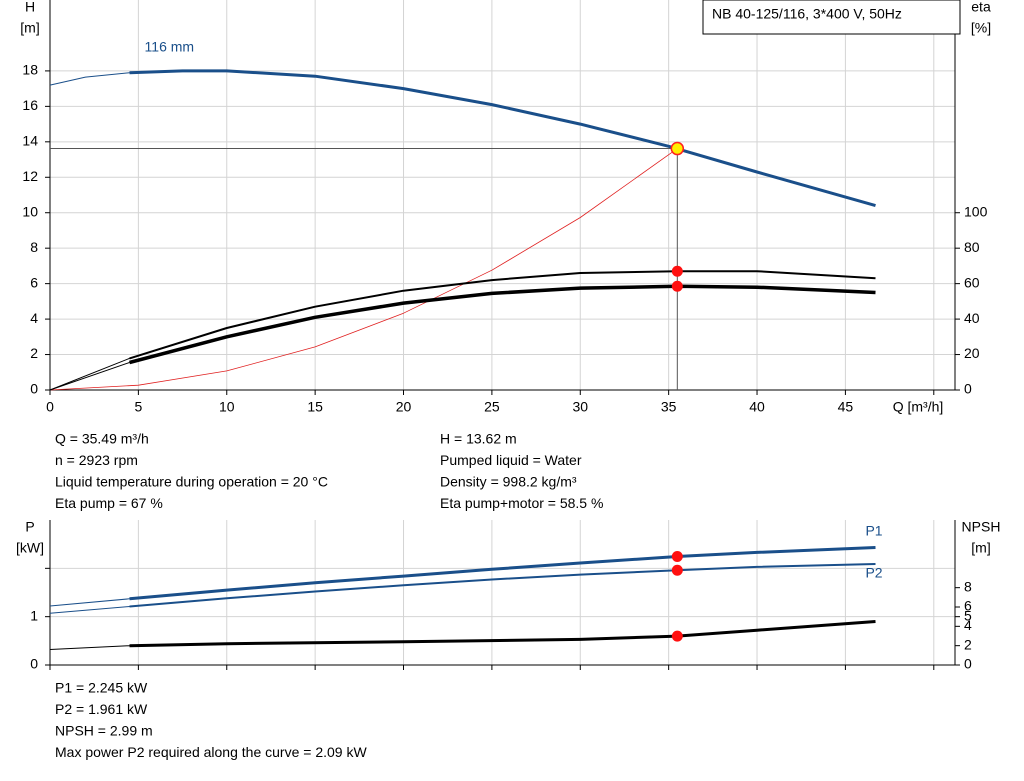 This screenshot has width=1024, height=781. What do you see at coordinates (980, 548) in the screenshot?
I see `y2-axis-label: [m]` at bounding box center [980, 548].